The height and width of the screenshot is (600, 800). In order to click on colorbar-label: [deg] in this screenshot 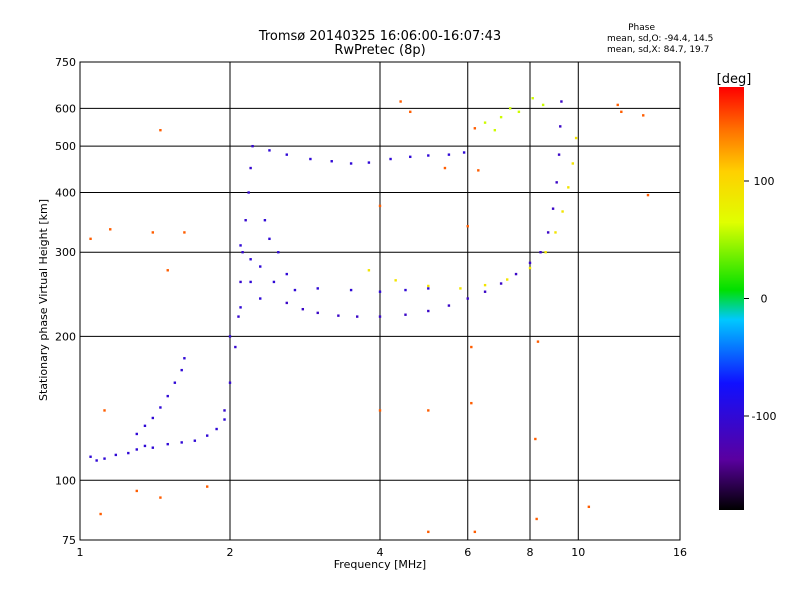, I will do `click(734, 79)`.